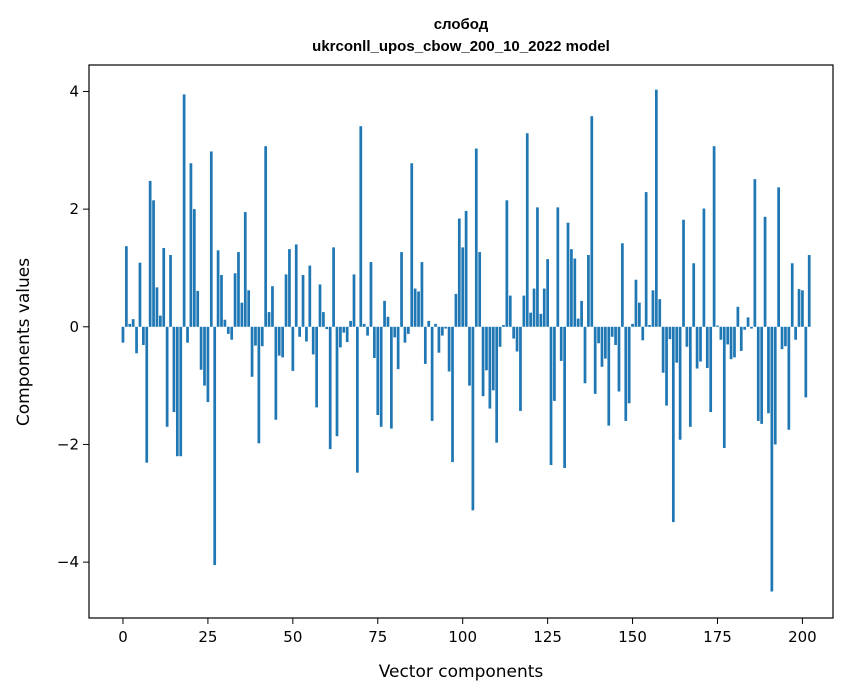 The width and height of the screenshot is (847, 696). What do you see at coordinates (632, 637) in the screenshot?
I see `x-tick-label: 150` at bounding box center [632, 637].